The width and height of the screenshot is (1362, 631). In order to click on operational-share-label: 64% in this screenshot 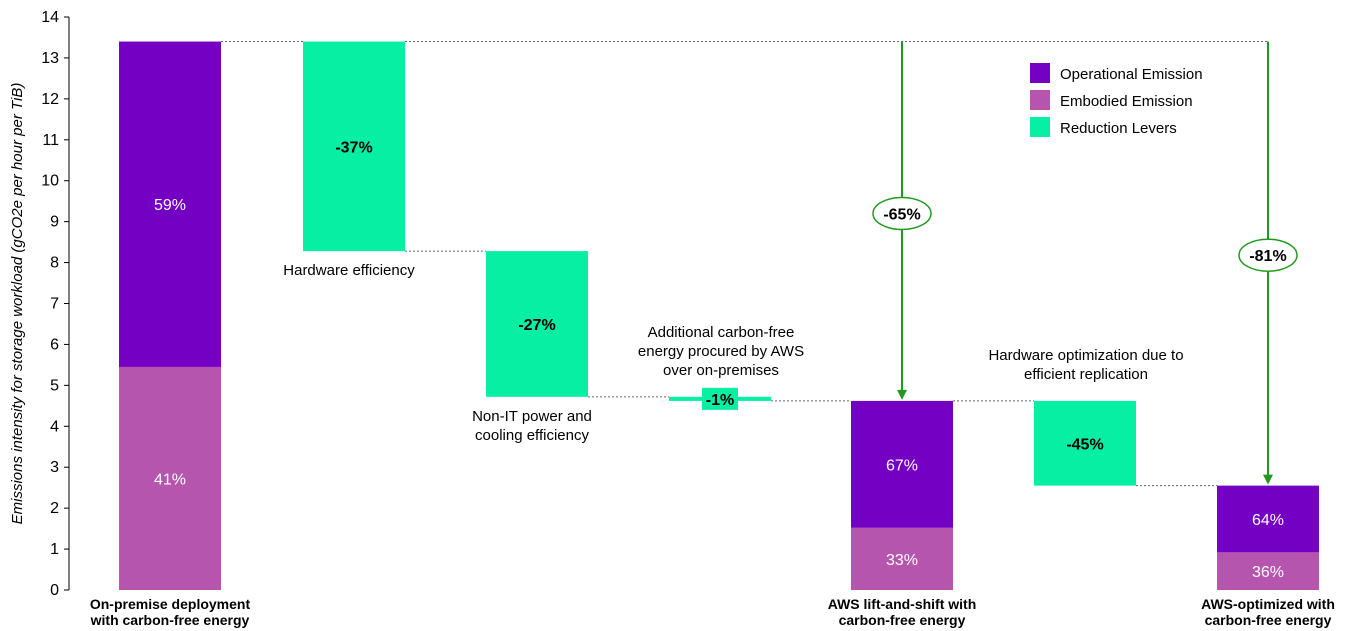, I will do `click(1268, 520)`.